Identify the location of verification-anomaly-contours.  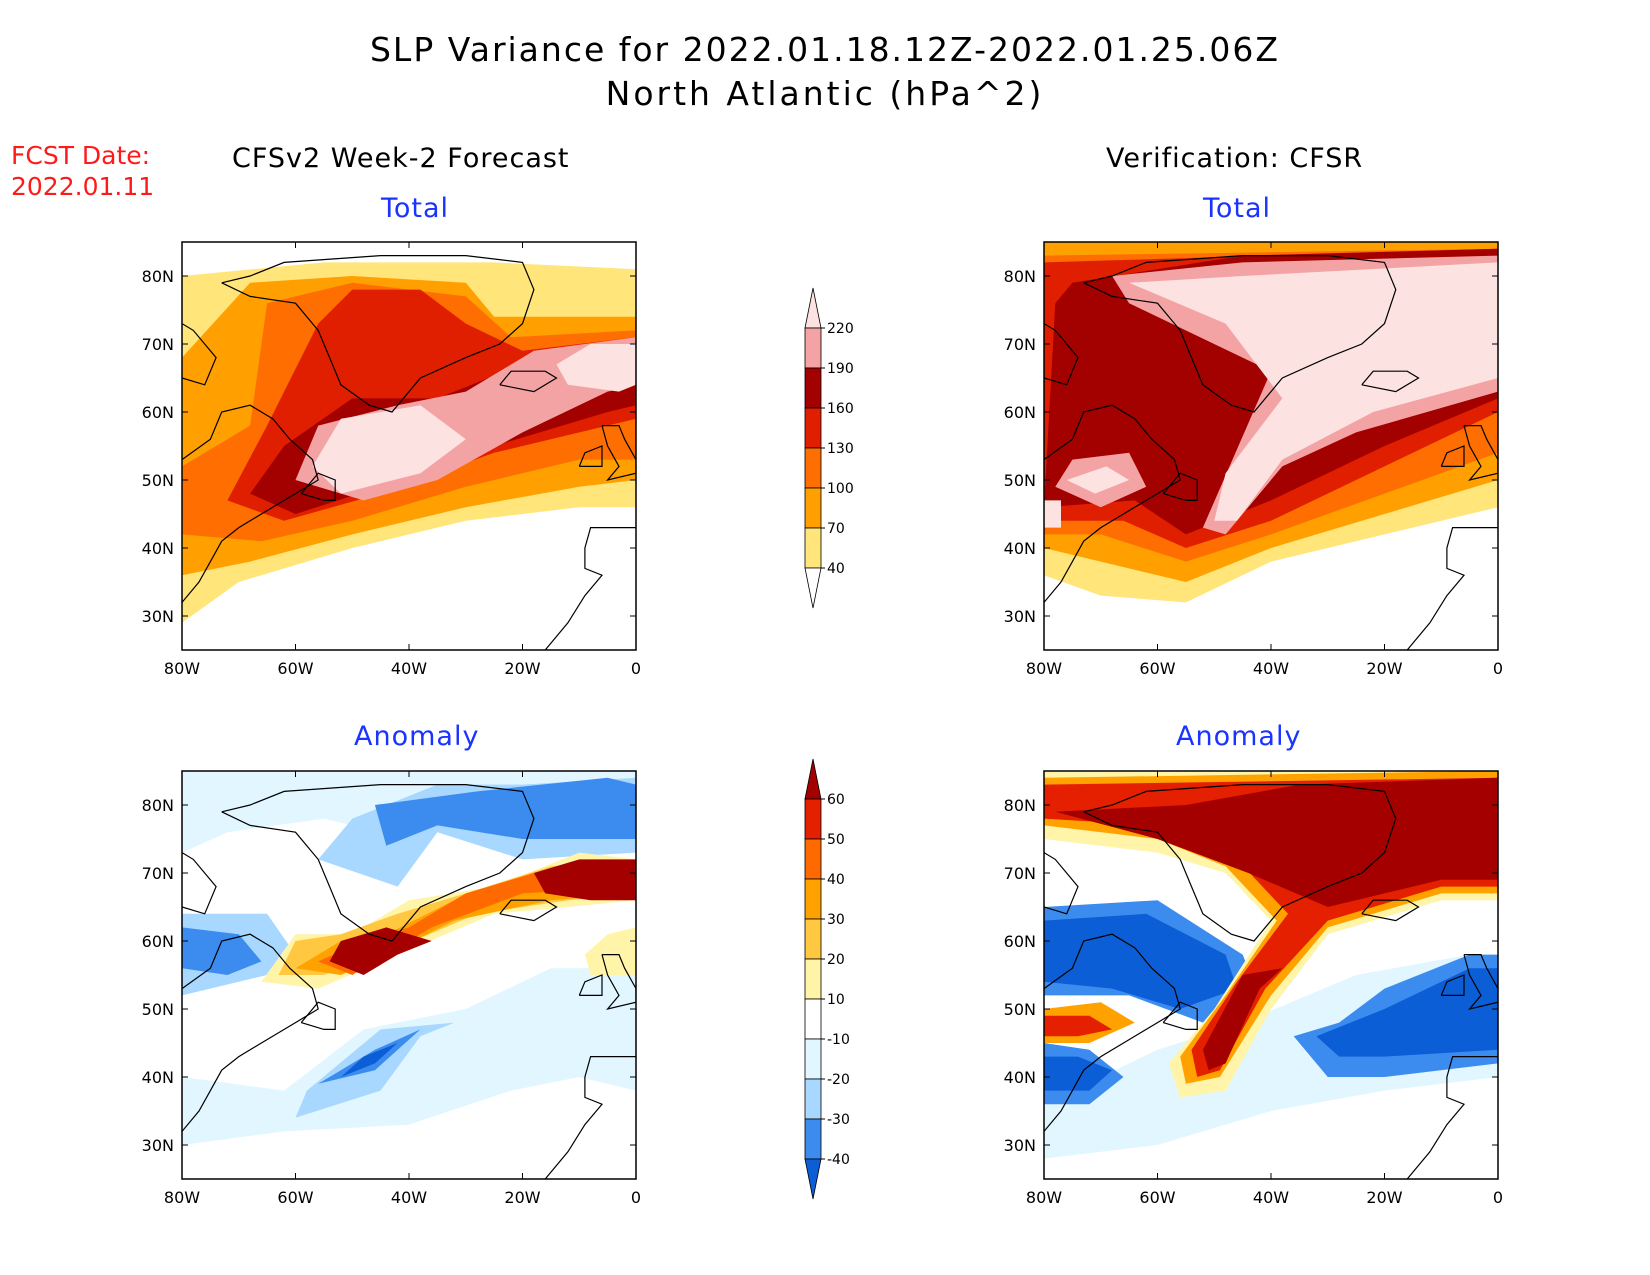
(1271, 975).